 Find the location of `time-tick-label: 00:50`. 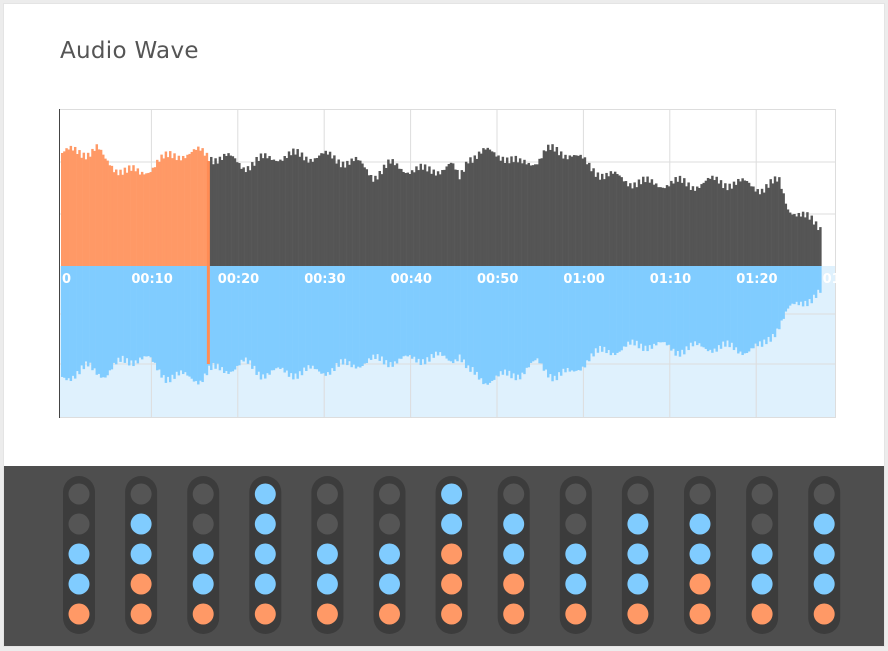

time-tick-label: 00:50 is located at coordinates (497, 279).